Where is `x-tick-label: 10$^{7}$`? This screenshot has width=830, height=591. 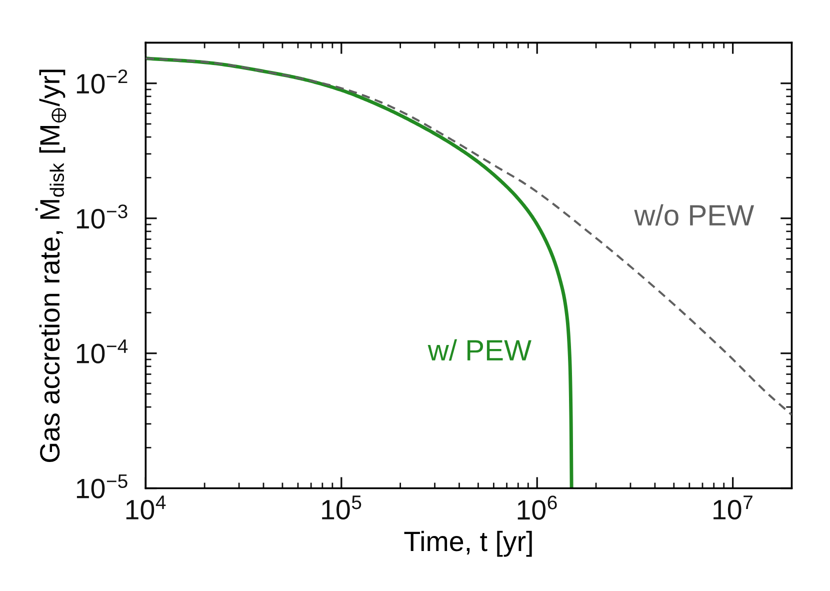 x-tick-label: 10$^{7}$ is located at coordinates (733, 508).